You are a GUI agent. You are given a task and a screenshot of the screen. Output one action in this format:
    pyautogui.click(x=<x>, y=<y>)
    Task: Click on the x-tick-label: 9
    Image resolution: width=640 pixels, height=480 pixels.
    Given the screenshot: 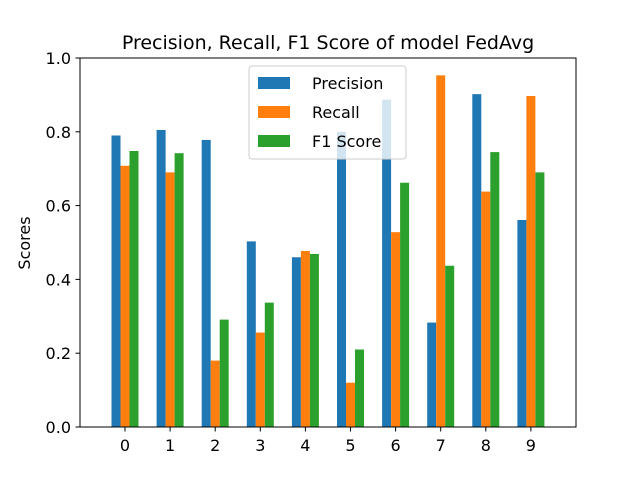 What is the action you would take?
    pyautogui.click(x=531, y=445)
    